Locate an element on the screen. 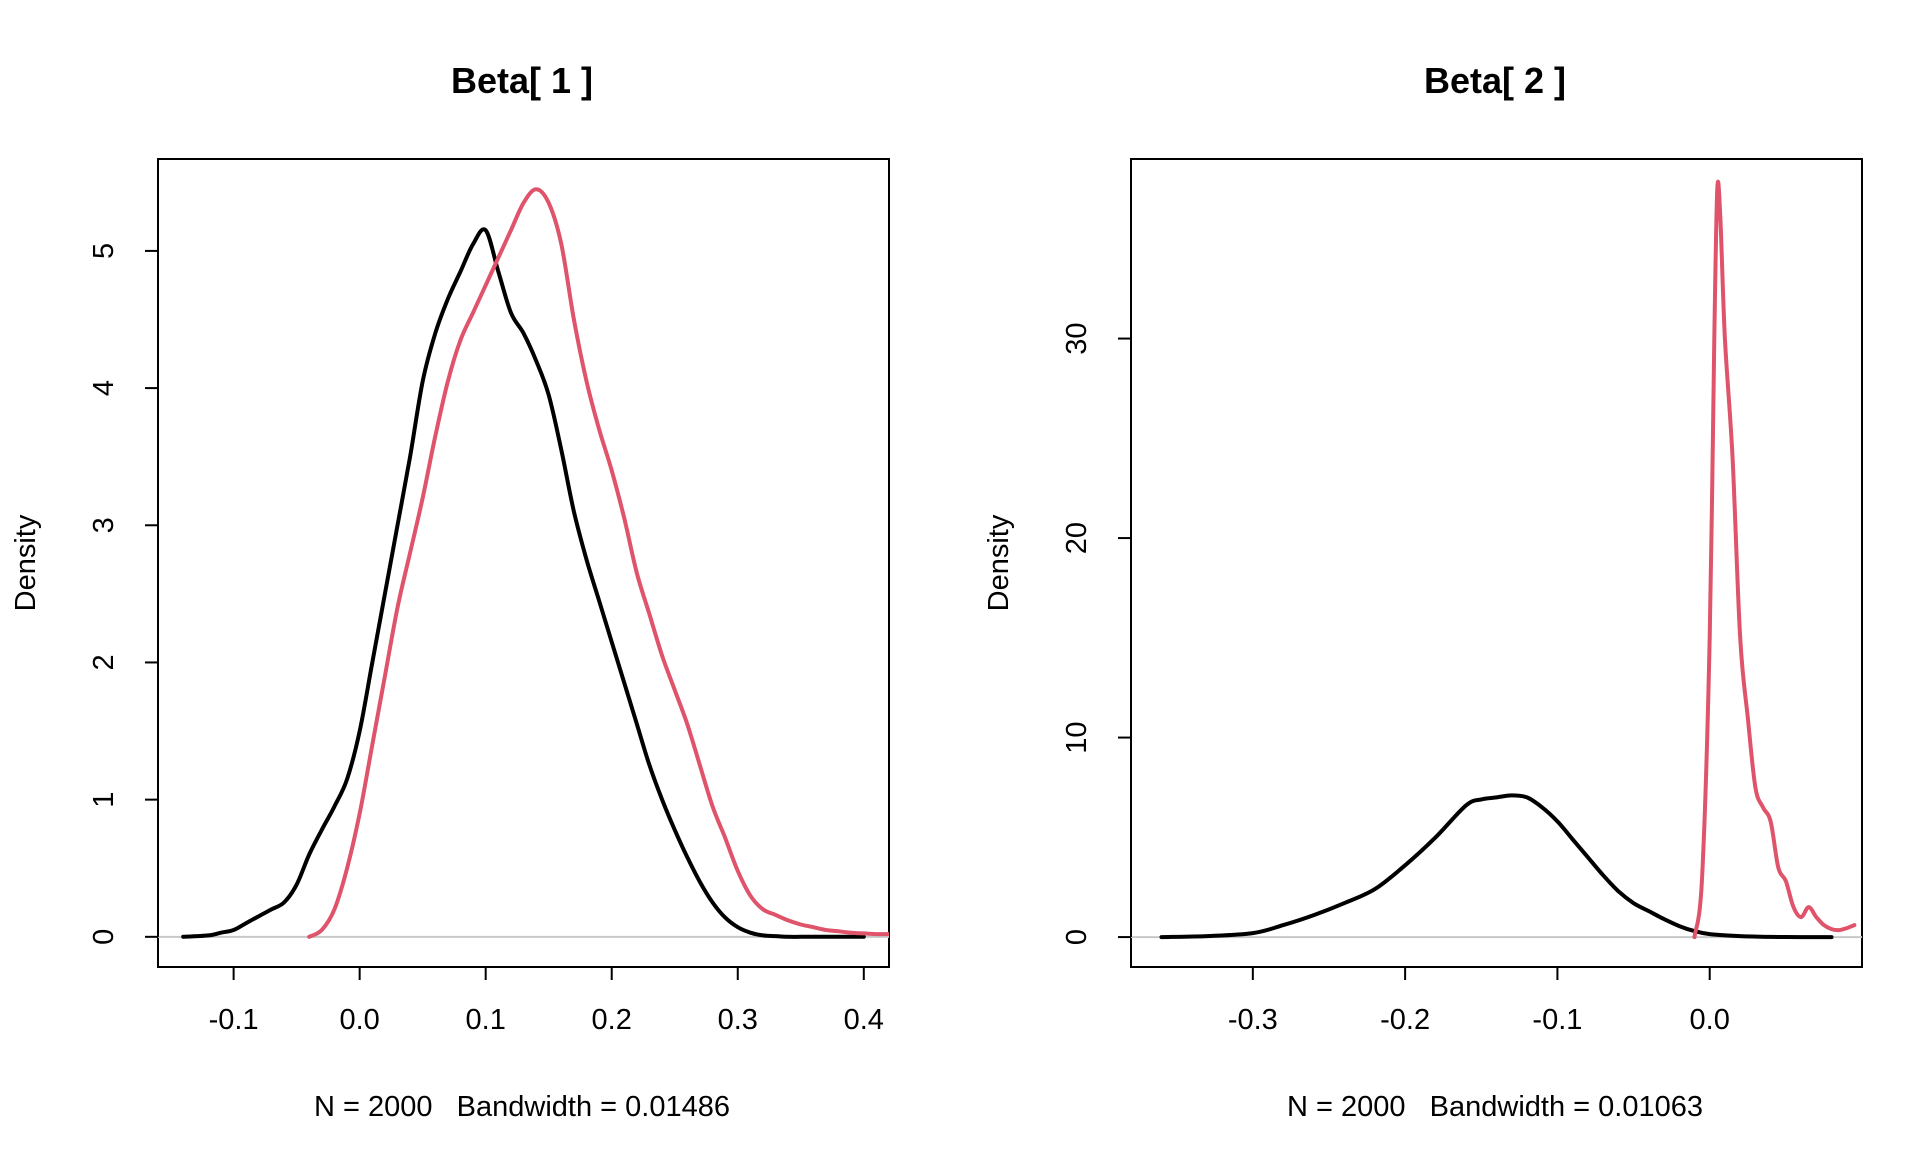 This screenshot has height=1152, width=1920. x-tick-label: 0.1 is located at coordinates (486, 1020).